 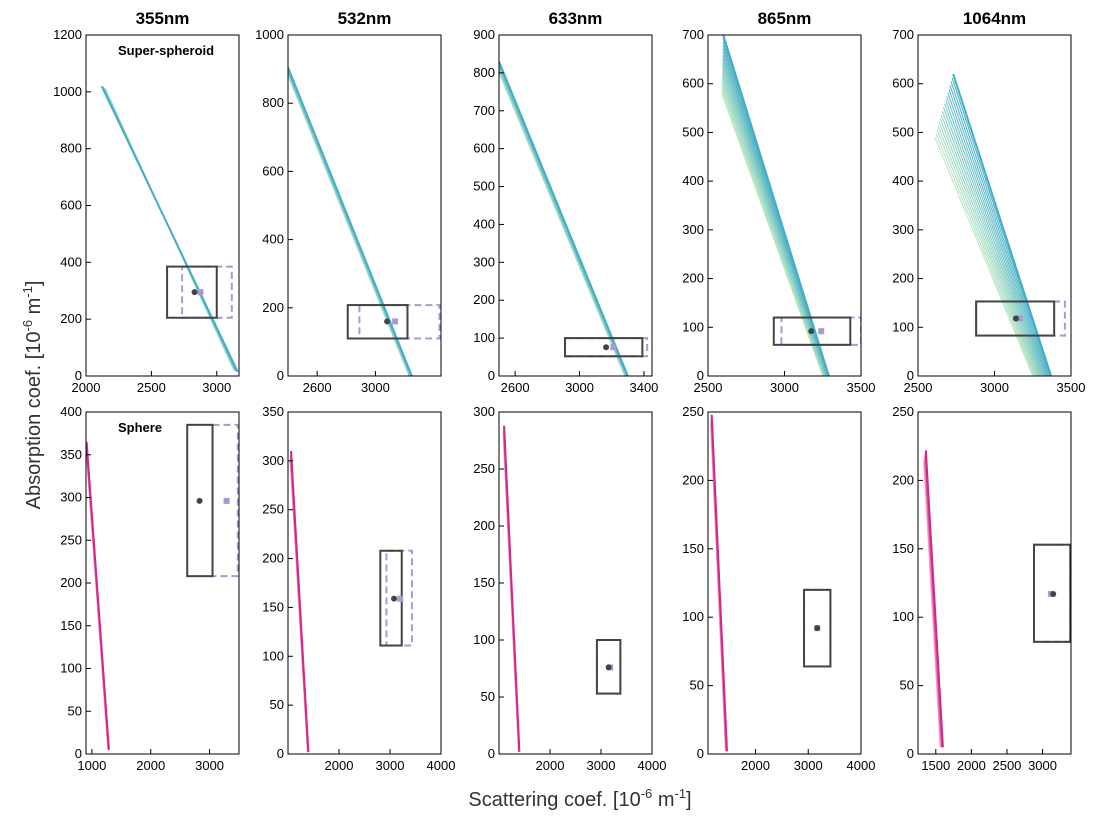 What do you see at coordinates (32, 395) in the screenshot?
I see `y-axis-label: Absorption coef. [10-6 m-1]` at bounding box center [32, 395].